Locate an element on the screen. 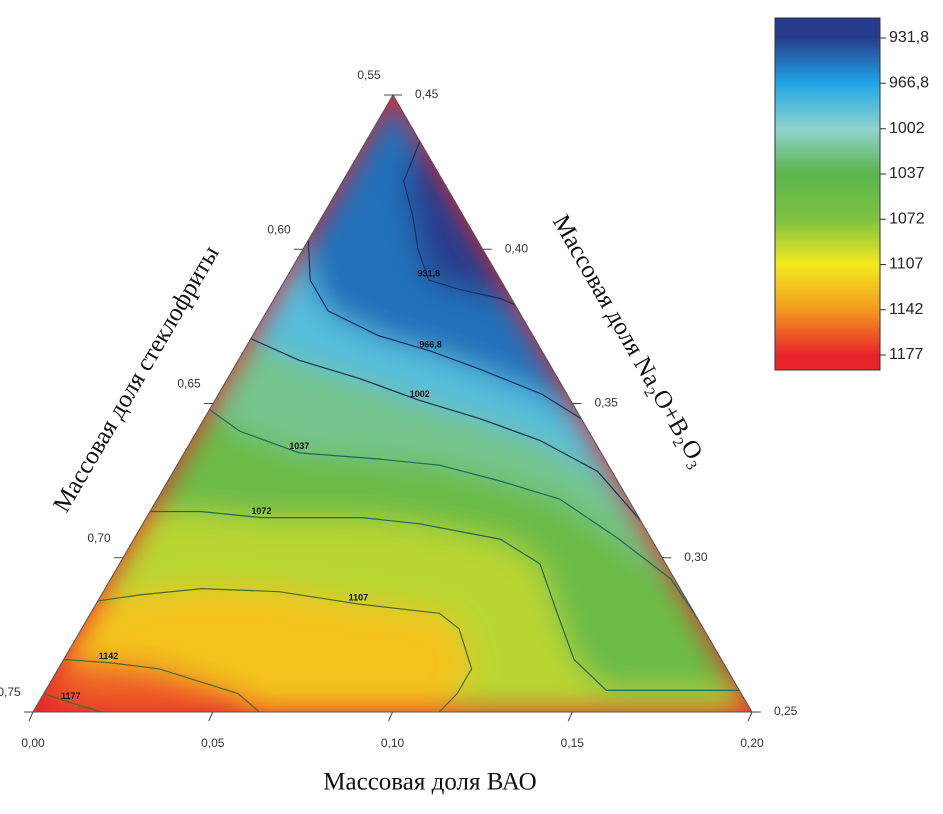  bottom-tick-label: 0,15 is located at coordinates (573, 743).